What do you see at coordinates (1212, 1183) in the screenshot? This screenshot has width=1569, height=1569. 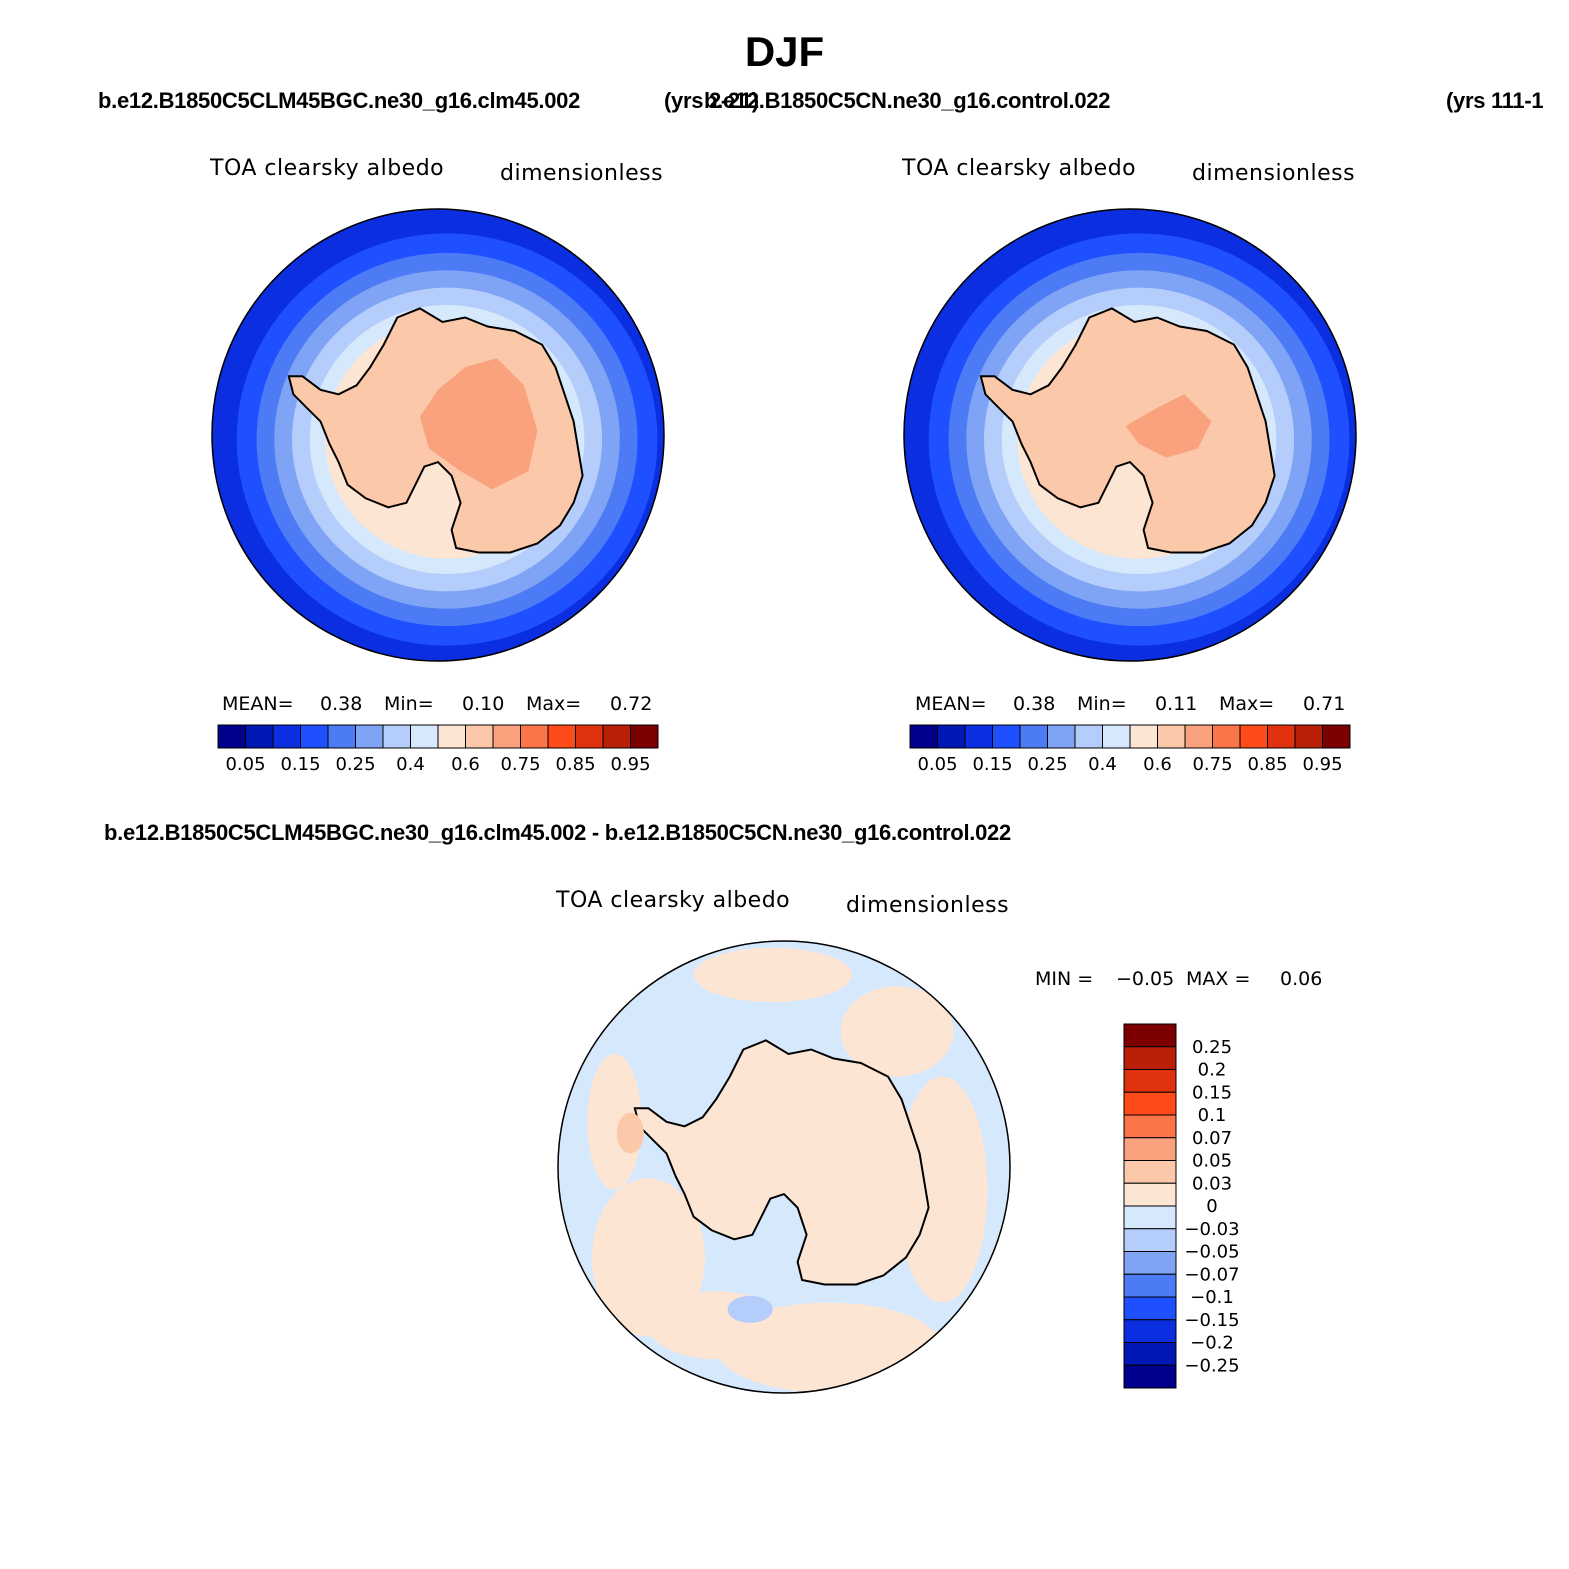 I see `colorbar-tick-label: 0.03` at bounding box center [1212, 1183].